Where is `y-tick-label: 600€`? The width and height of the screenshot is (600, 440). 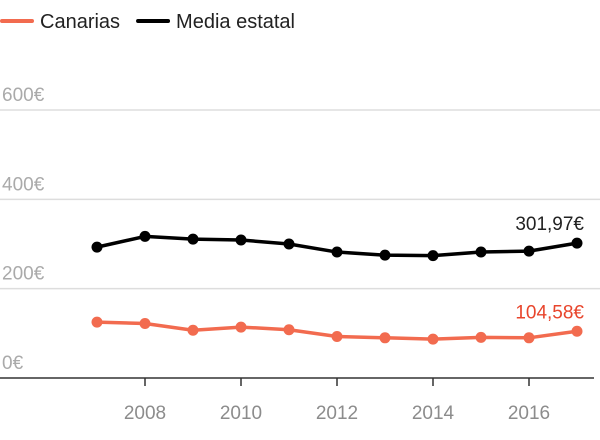
y-tick-label: 600€ is located at coordinates (23, 95).